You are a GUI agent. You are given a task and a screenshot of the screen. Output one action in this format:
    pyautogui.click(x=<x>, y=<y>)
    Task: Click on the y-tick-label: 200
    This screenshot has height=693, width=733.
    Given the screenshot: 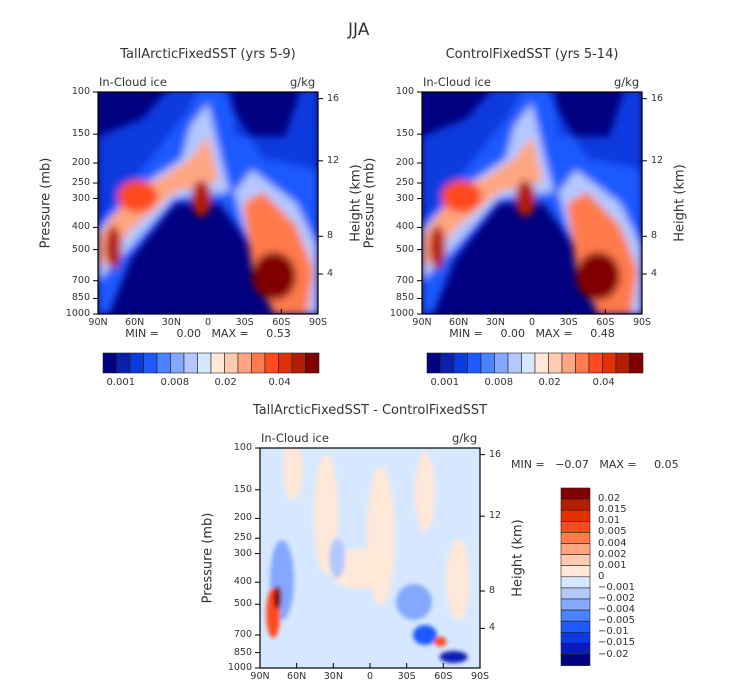 What is the action you would take?
    pyautogui.click(x=242, y=518)
    